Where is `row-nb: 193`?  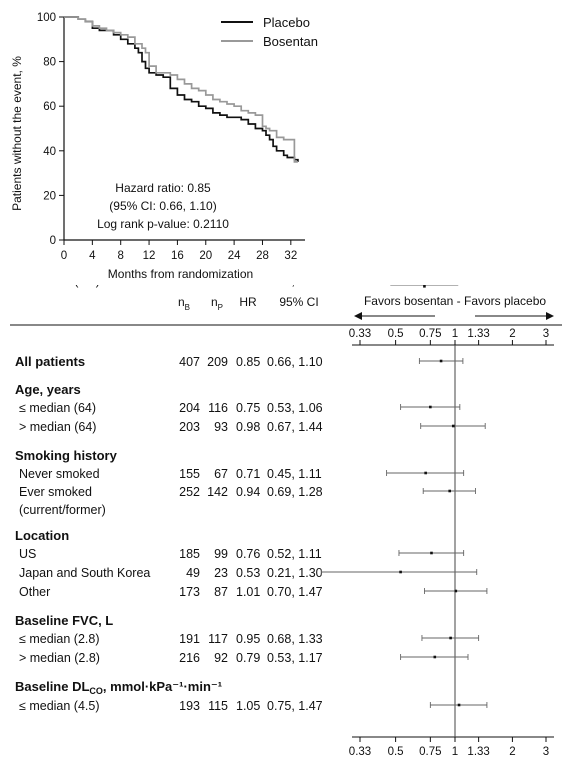
row-nb: 193 is located at coordinates (189, 706).